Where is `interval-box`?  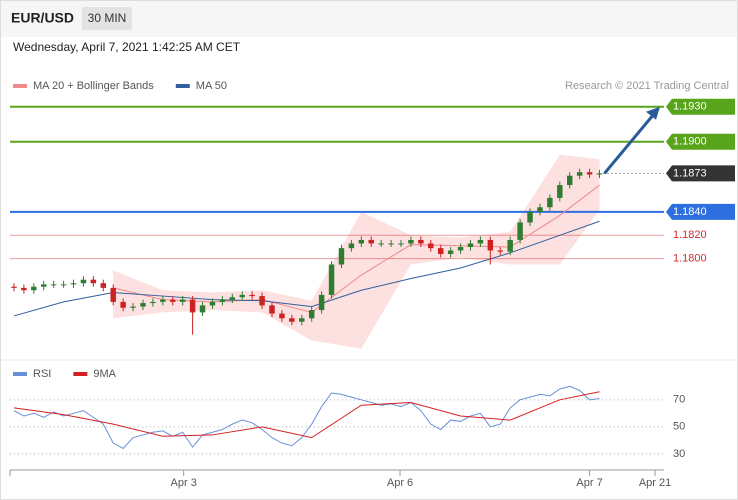 interval-box is located at coordinates (107, 18).